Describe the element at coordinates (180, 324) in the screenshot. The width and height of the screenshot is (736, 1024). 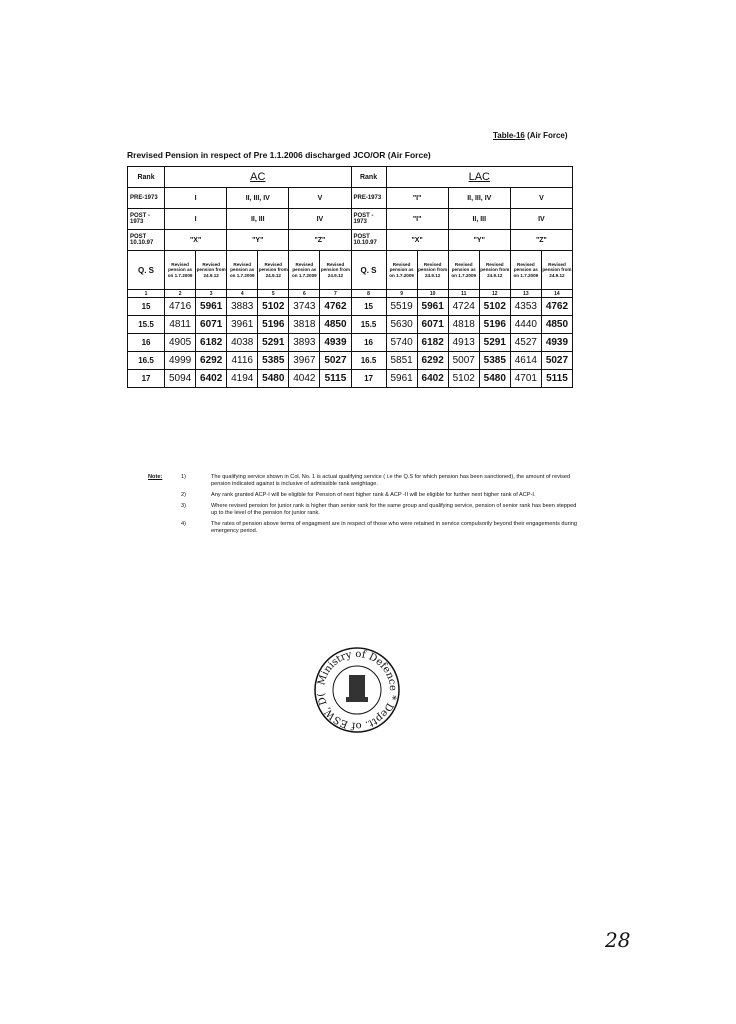
I see `pension-cell: 4811` at that location.